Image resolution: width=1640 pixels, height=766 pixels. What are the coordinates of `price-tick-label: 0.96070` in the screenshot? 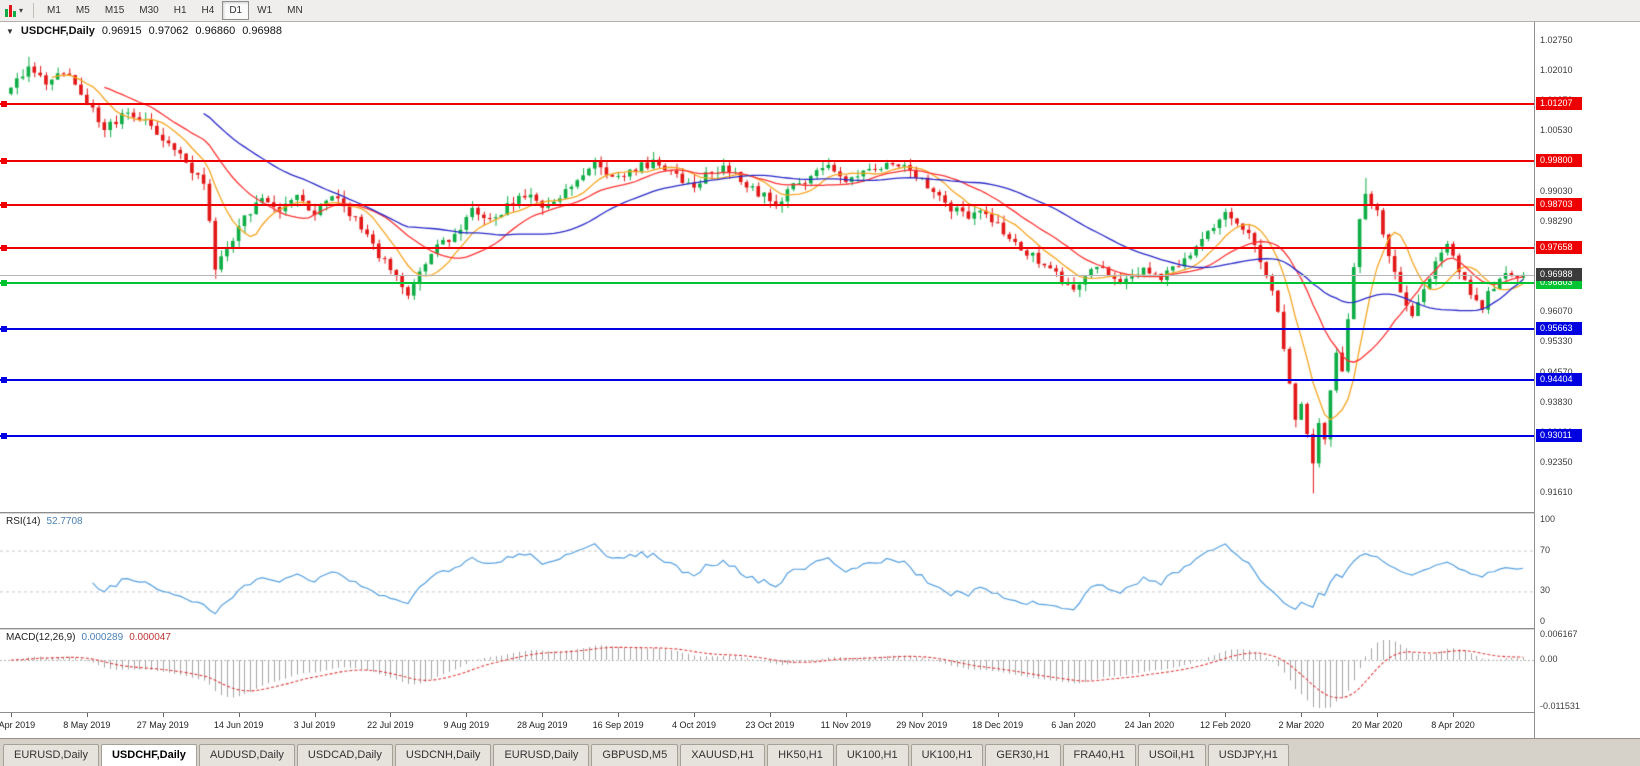 It's located at (1556, 311).